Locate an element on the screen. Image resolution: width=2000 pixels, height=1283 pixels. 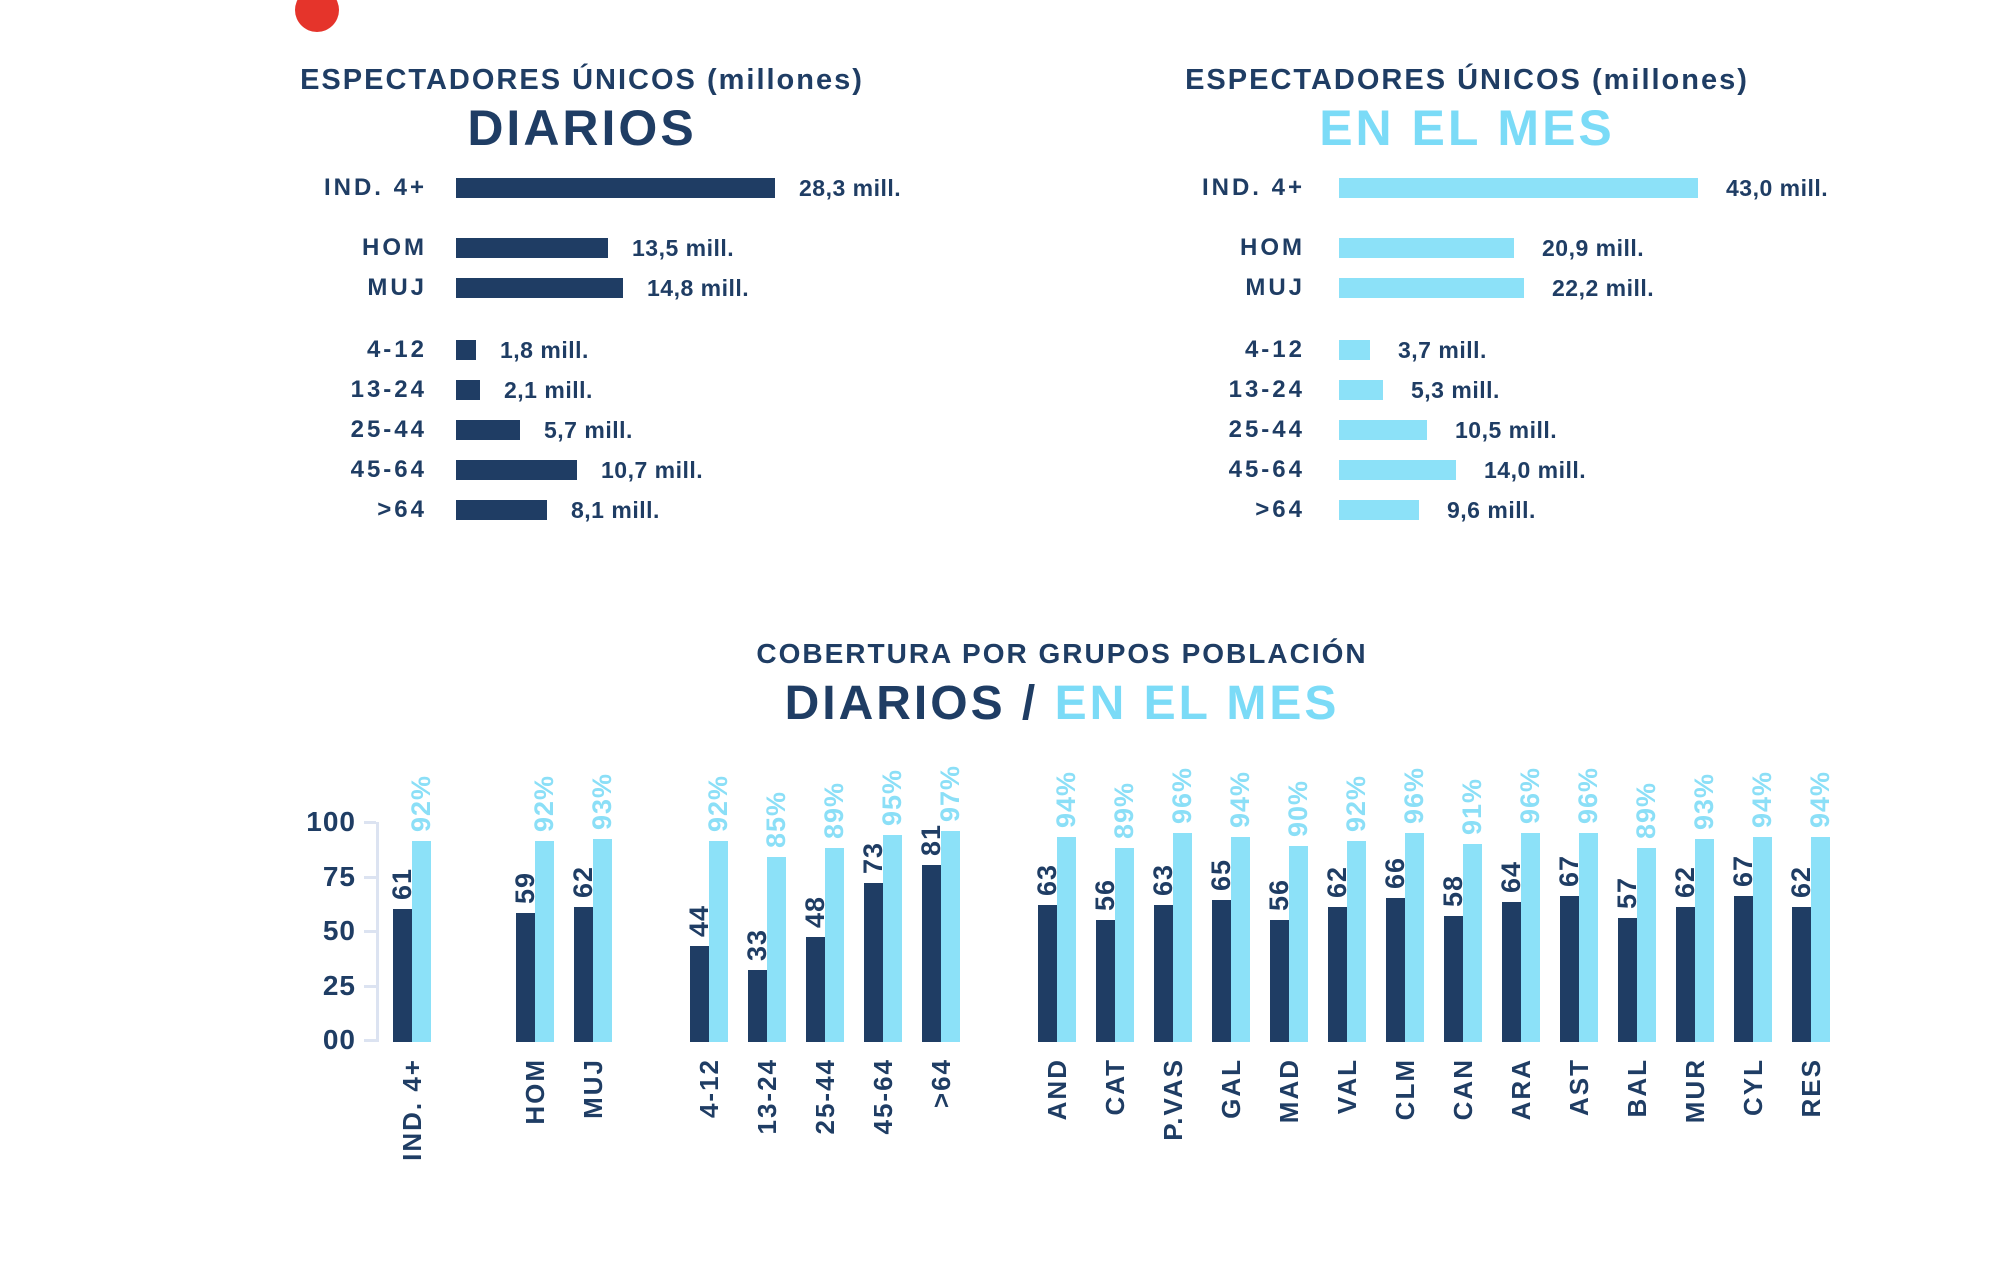
monthly-chart-subtitle: EN EL MES is located at coordinates (1467, 128).